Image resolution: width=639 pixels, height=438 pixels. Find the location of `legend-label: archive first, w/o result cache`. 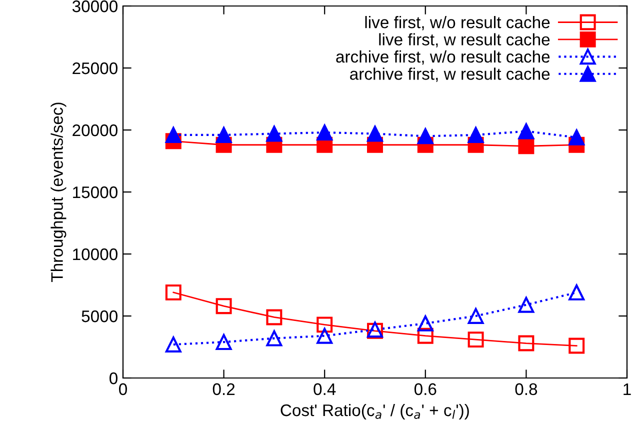

legend-label: archive first, w/o result cache is located at coordinates (443, 57).